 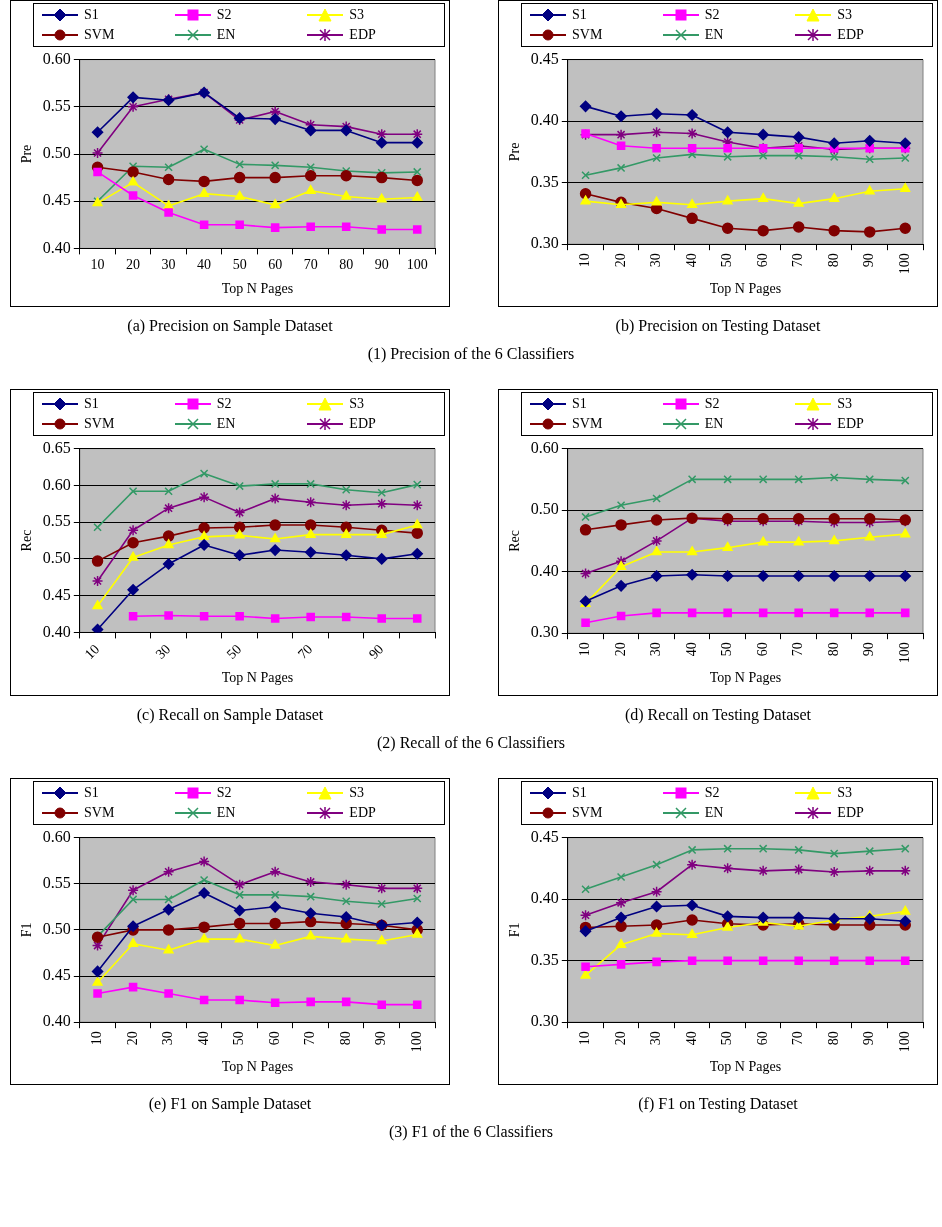 What do you see at coordinates (471, 354) in the screenshot?
I see `text: (1) Precision of the 6 Classifiers` at bounding box center [471, 354].